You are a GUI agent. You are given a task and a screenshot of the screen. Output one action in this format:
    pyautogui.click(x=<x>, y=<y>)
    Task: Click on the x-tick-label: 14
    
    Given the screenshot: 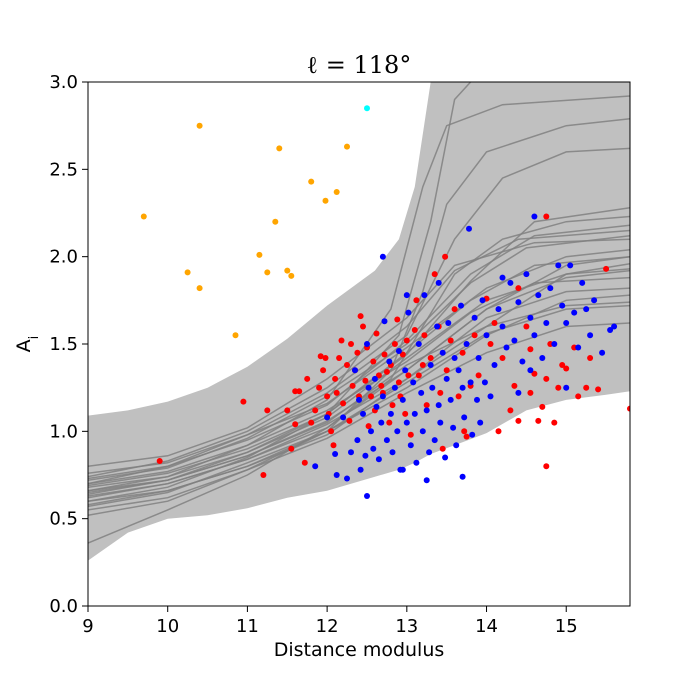 What is the action you would take?
    pyautogui.click(x=486, y=626)
    